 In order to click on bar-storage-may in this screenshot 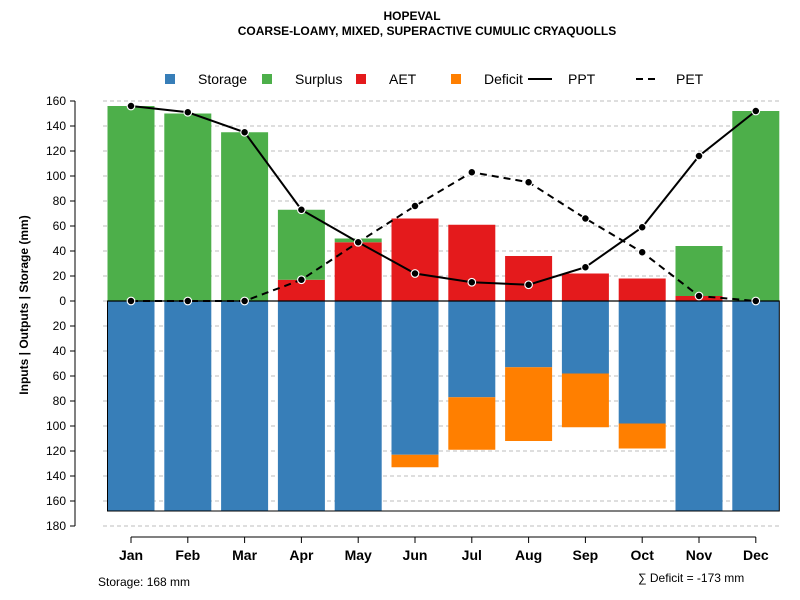, I will do `click(358, 406)`.